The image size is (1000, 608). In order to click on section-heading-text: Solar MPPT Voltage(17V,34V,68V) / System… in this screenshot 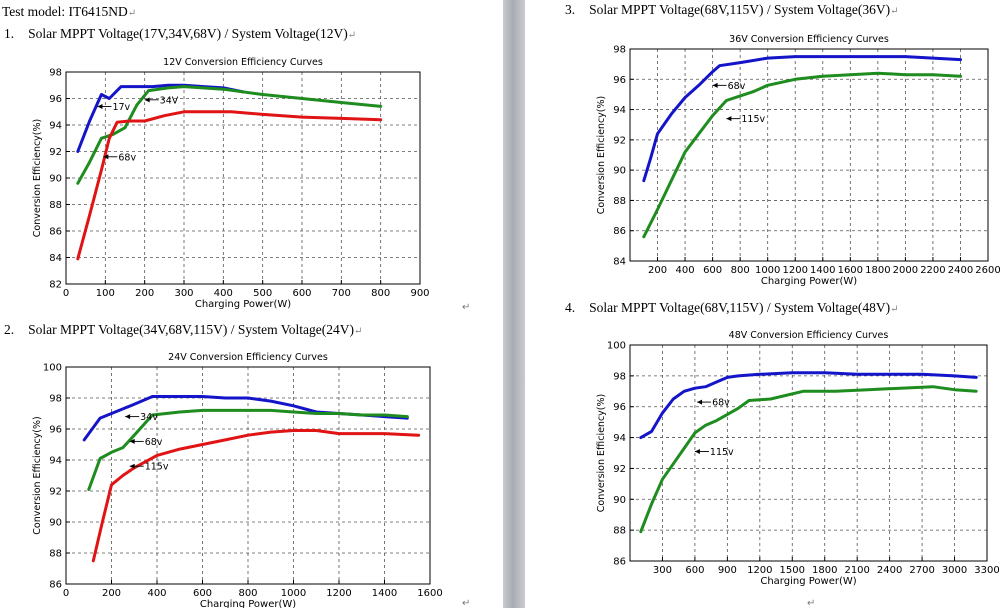, I will do `click(188, 33)`.